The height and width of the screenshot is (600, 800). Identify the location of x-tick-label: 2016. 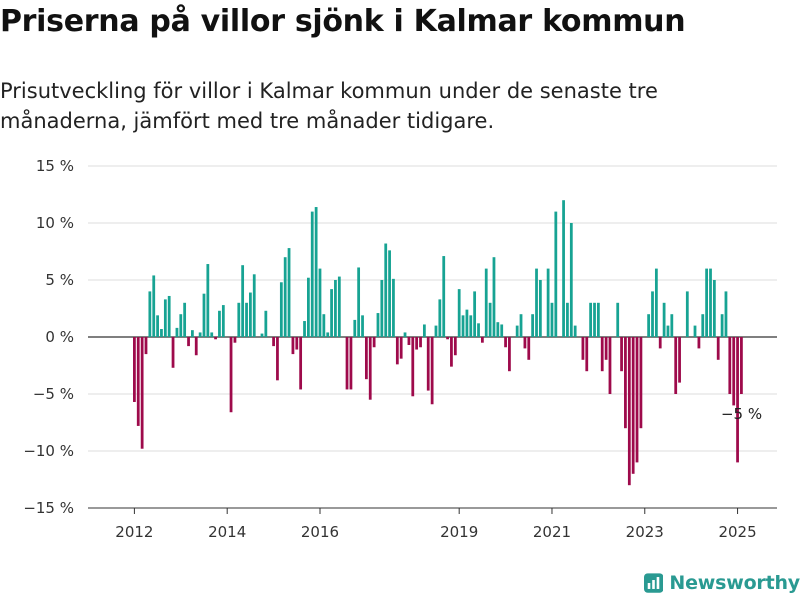
(320, 532).